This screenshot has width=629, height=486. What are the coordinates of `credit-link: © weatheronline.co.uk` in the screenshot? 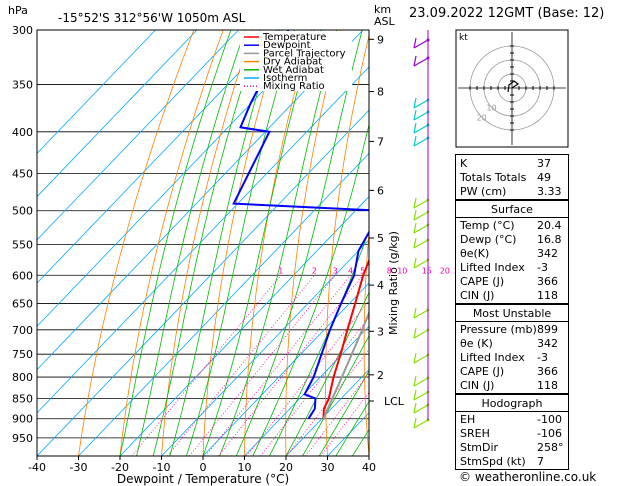 It's located at (528, 477).